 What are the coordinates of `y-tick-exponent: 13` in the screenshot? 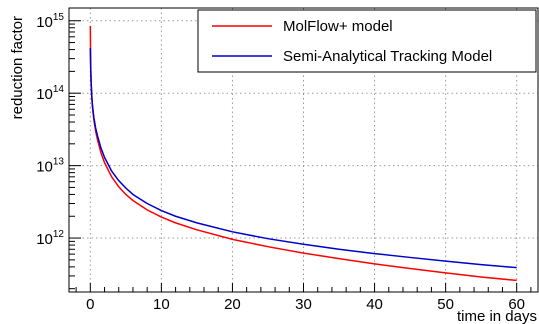 It's located at (59, 162).